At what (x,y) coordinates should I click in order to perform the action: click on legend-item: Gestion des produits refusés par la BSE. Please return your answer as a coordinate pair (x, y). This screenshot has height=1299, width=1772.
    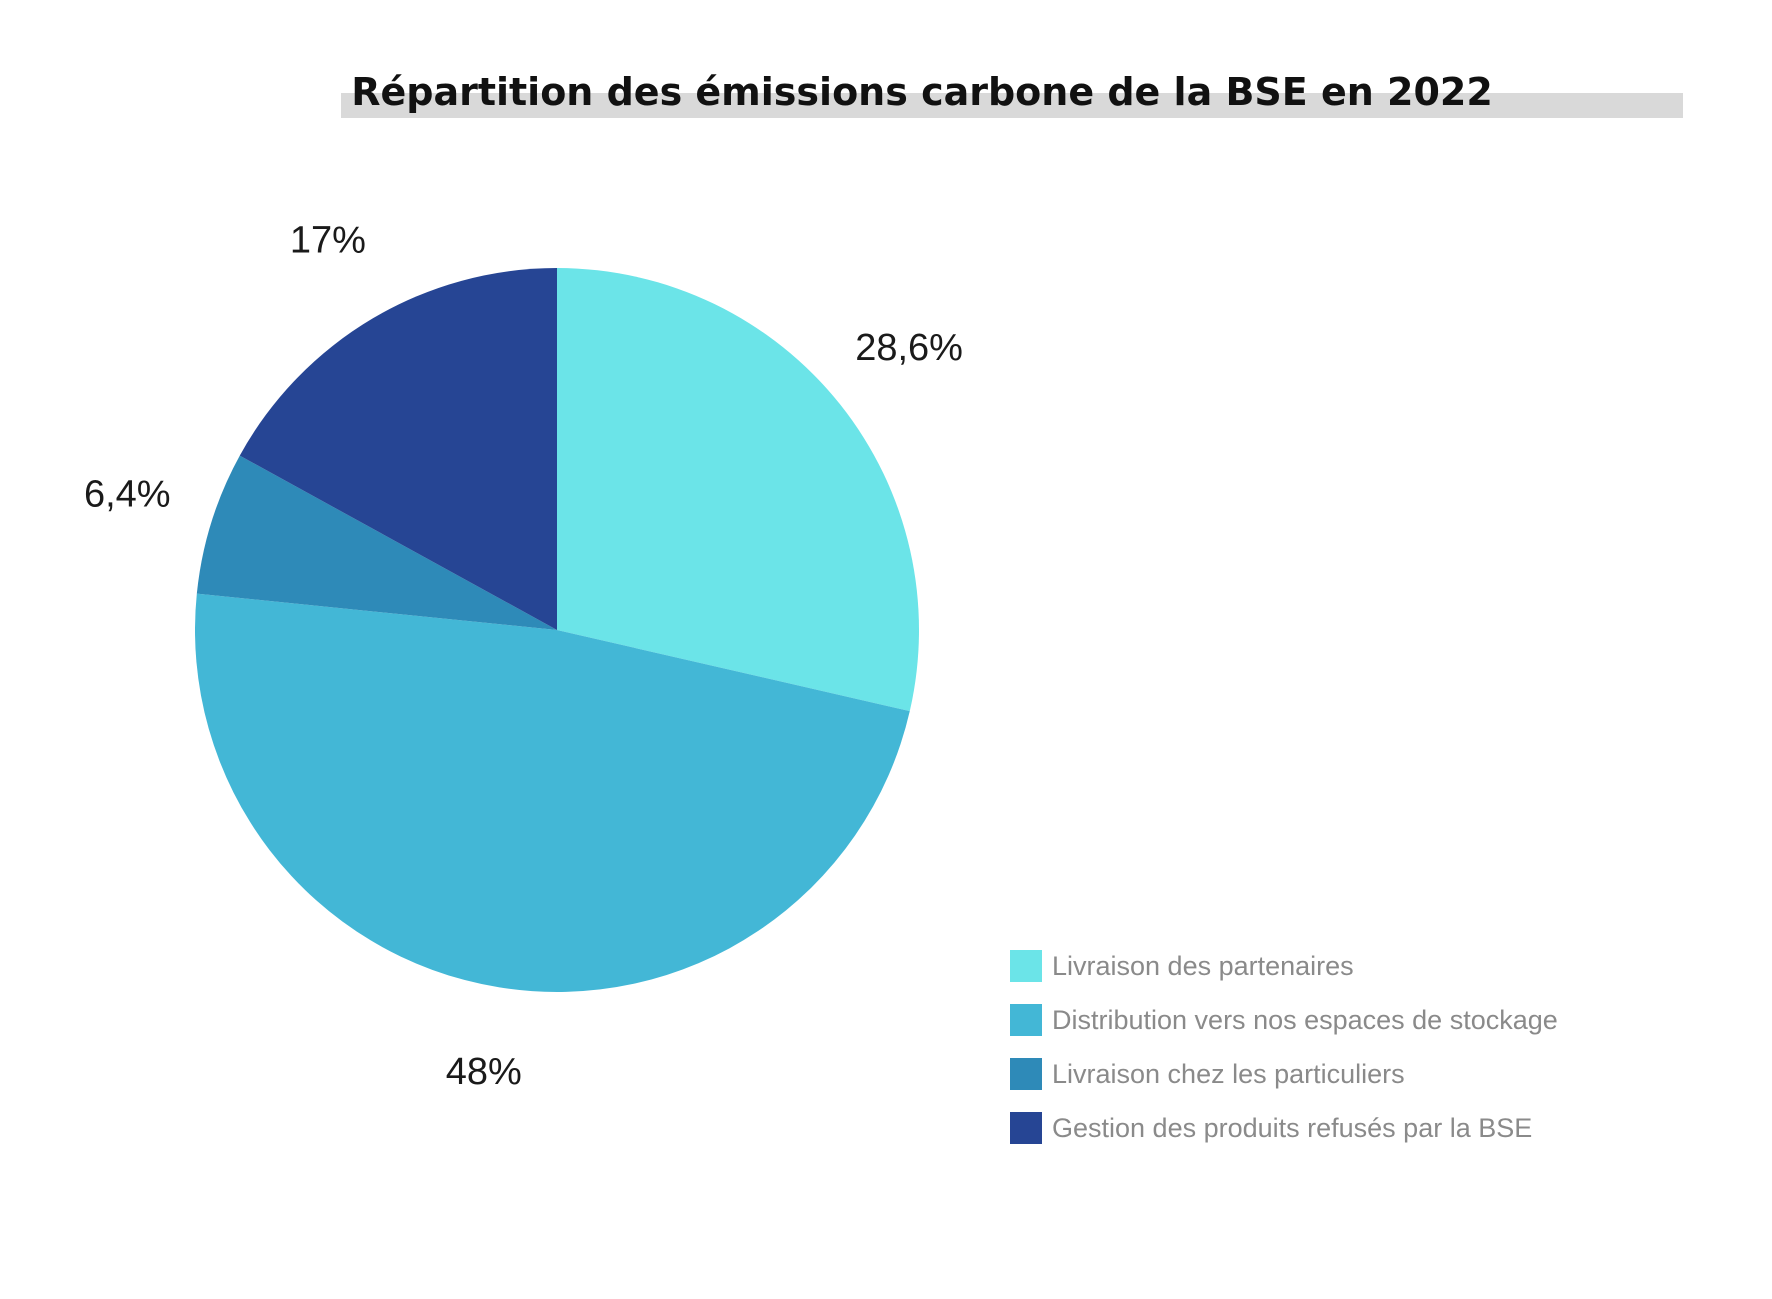
    Looking at the image, I should click on (1284, 1128).